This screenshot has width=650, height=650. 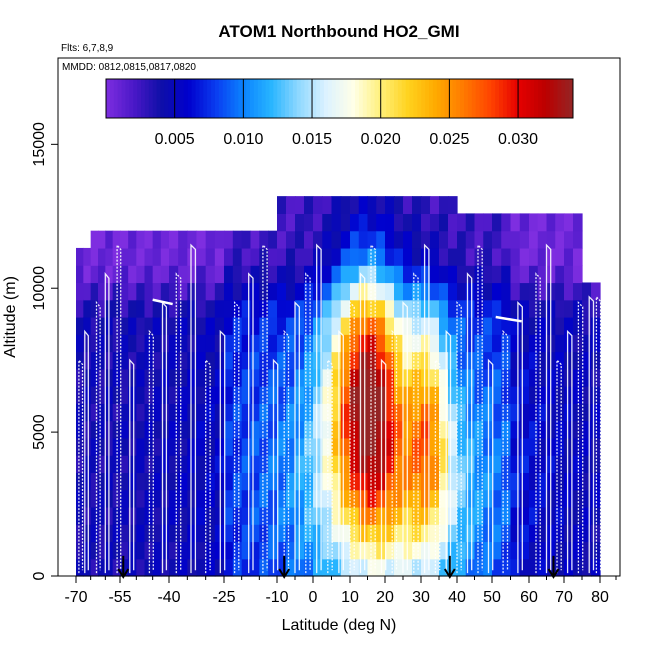 I want to click on x-tick-label: 20, so click(x=385, y=597).